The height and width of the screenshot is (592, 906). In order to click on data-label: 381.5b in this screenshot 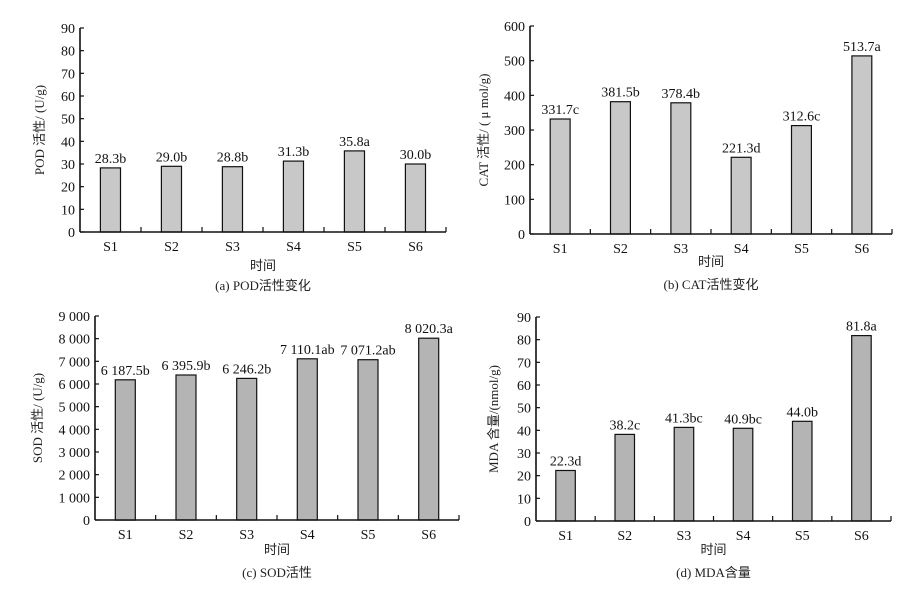, I will do `click(620, 93)`.